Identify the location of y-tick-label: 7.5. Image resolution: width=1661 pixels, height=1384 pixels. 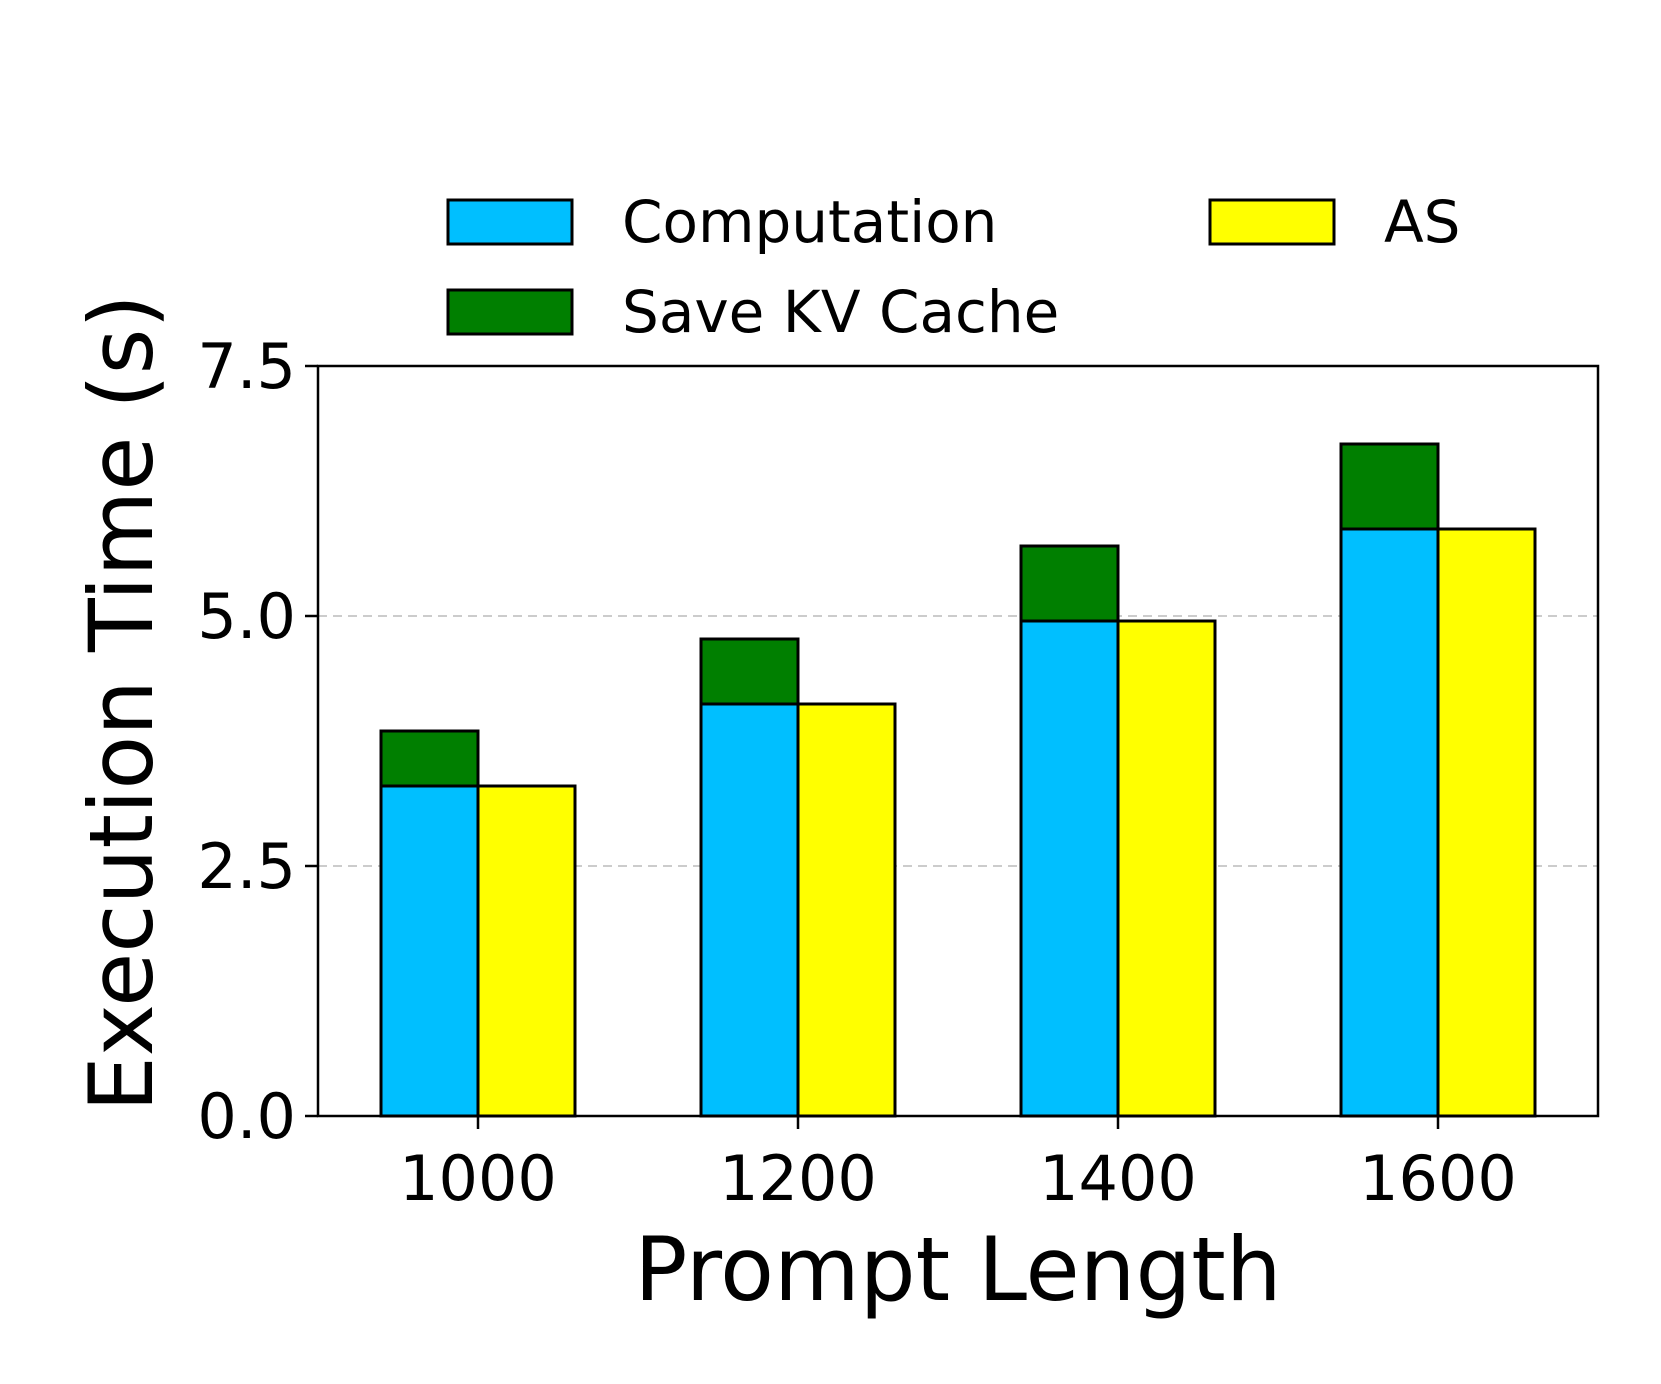
(246, 366).